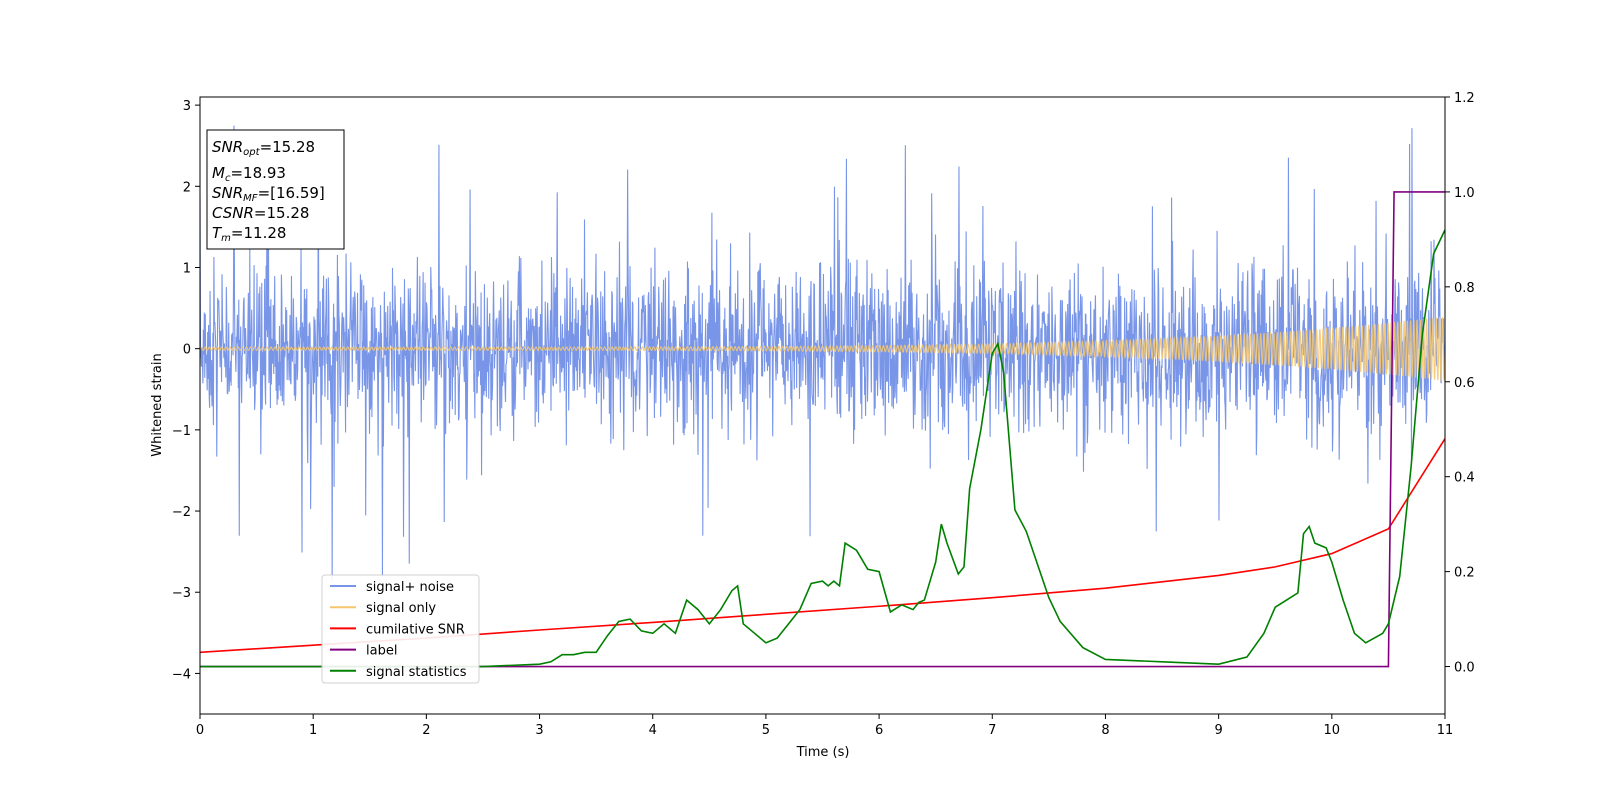 Image resolution: width=1600 pixels, height=800 pixels. I want to click on annotation-frame, so click(275, 189).